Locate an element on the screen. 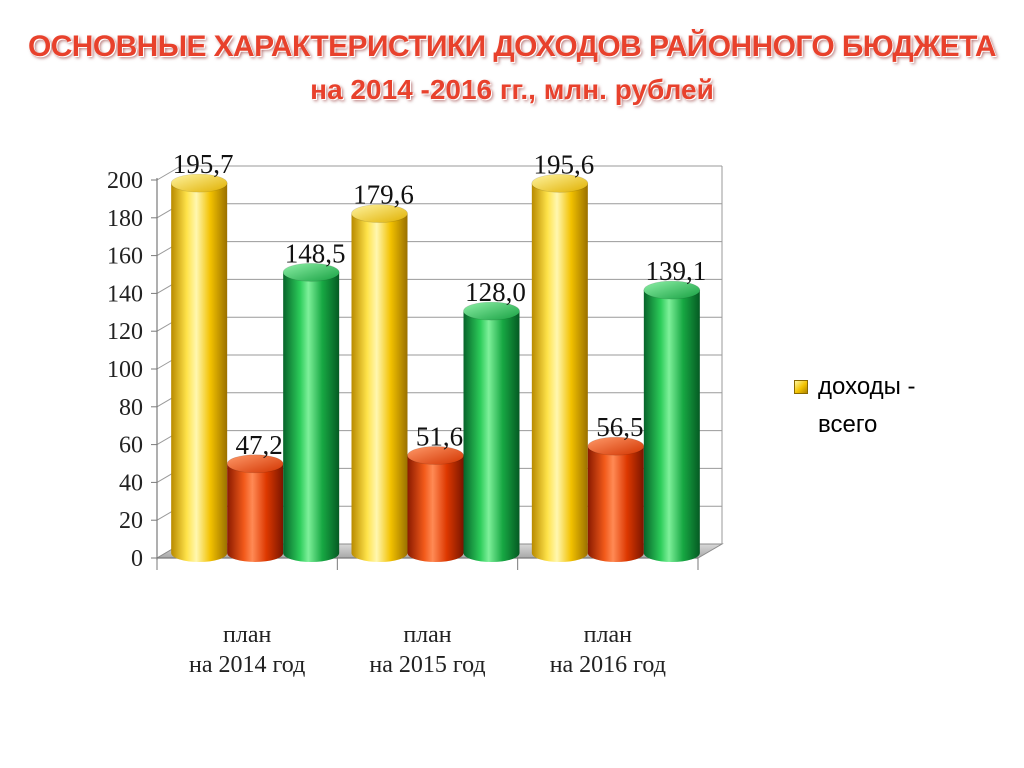 This screenshot has height=768, width=1024. y-tick-label: 80 is located at coordinates (131, 408).